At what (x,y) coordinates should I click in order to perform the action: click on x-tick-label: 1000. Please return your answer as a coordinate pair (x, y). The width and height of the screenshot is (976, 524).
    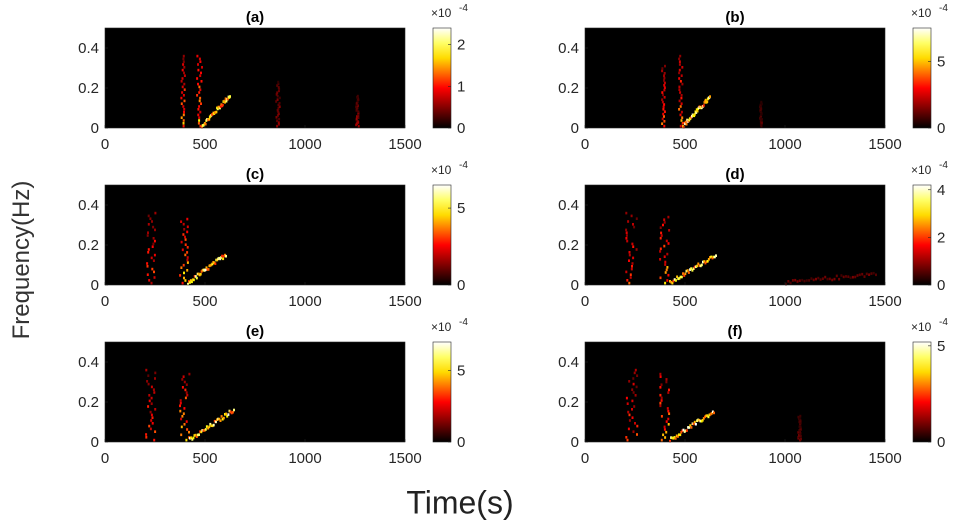
    Looking at the image, I should click on (784, 458).